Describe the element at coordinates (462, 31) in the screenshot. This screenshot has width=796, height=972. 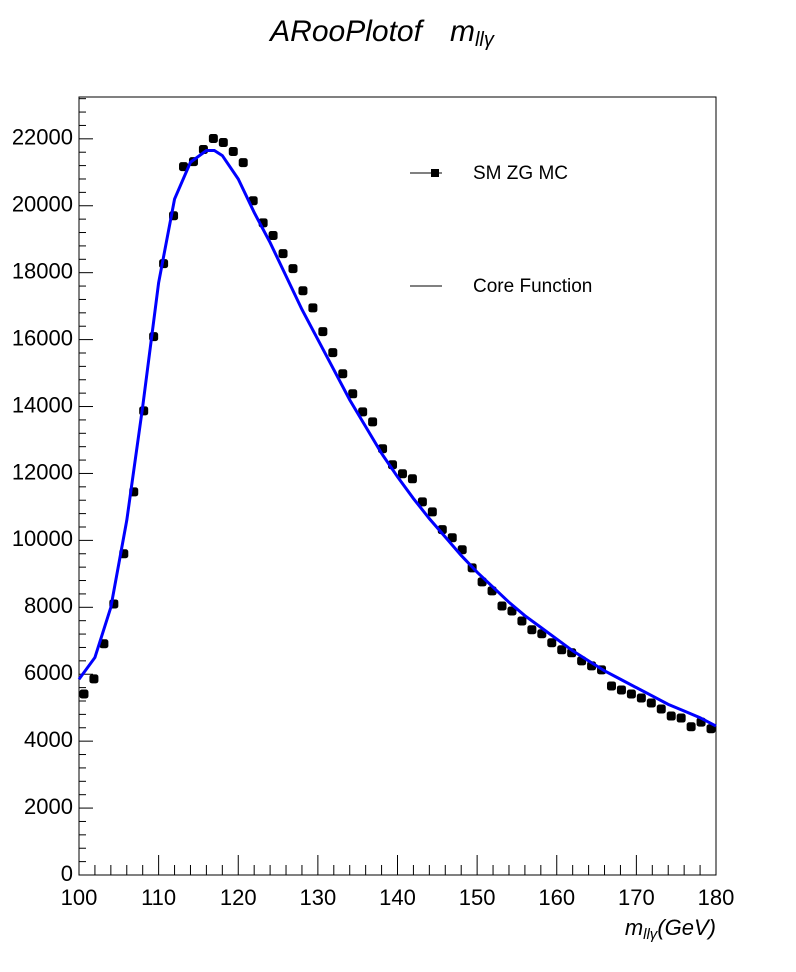
I see `title-symbol: m` at that location.